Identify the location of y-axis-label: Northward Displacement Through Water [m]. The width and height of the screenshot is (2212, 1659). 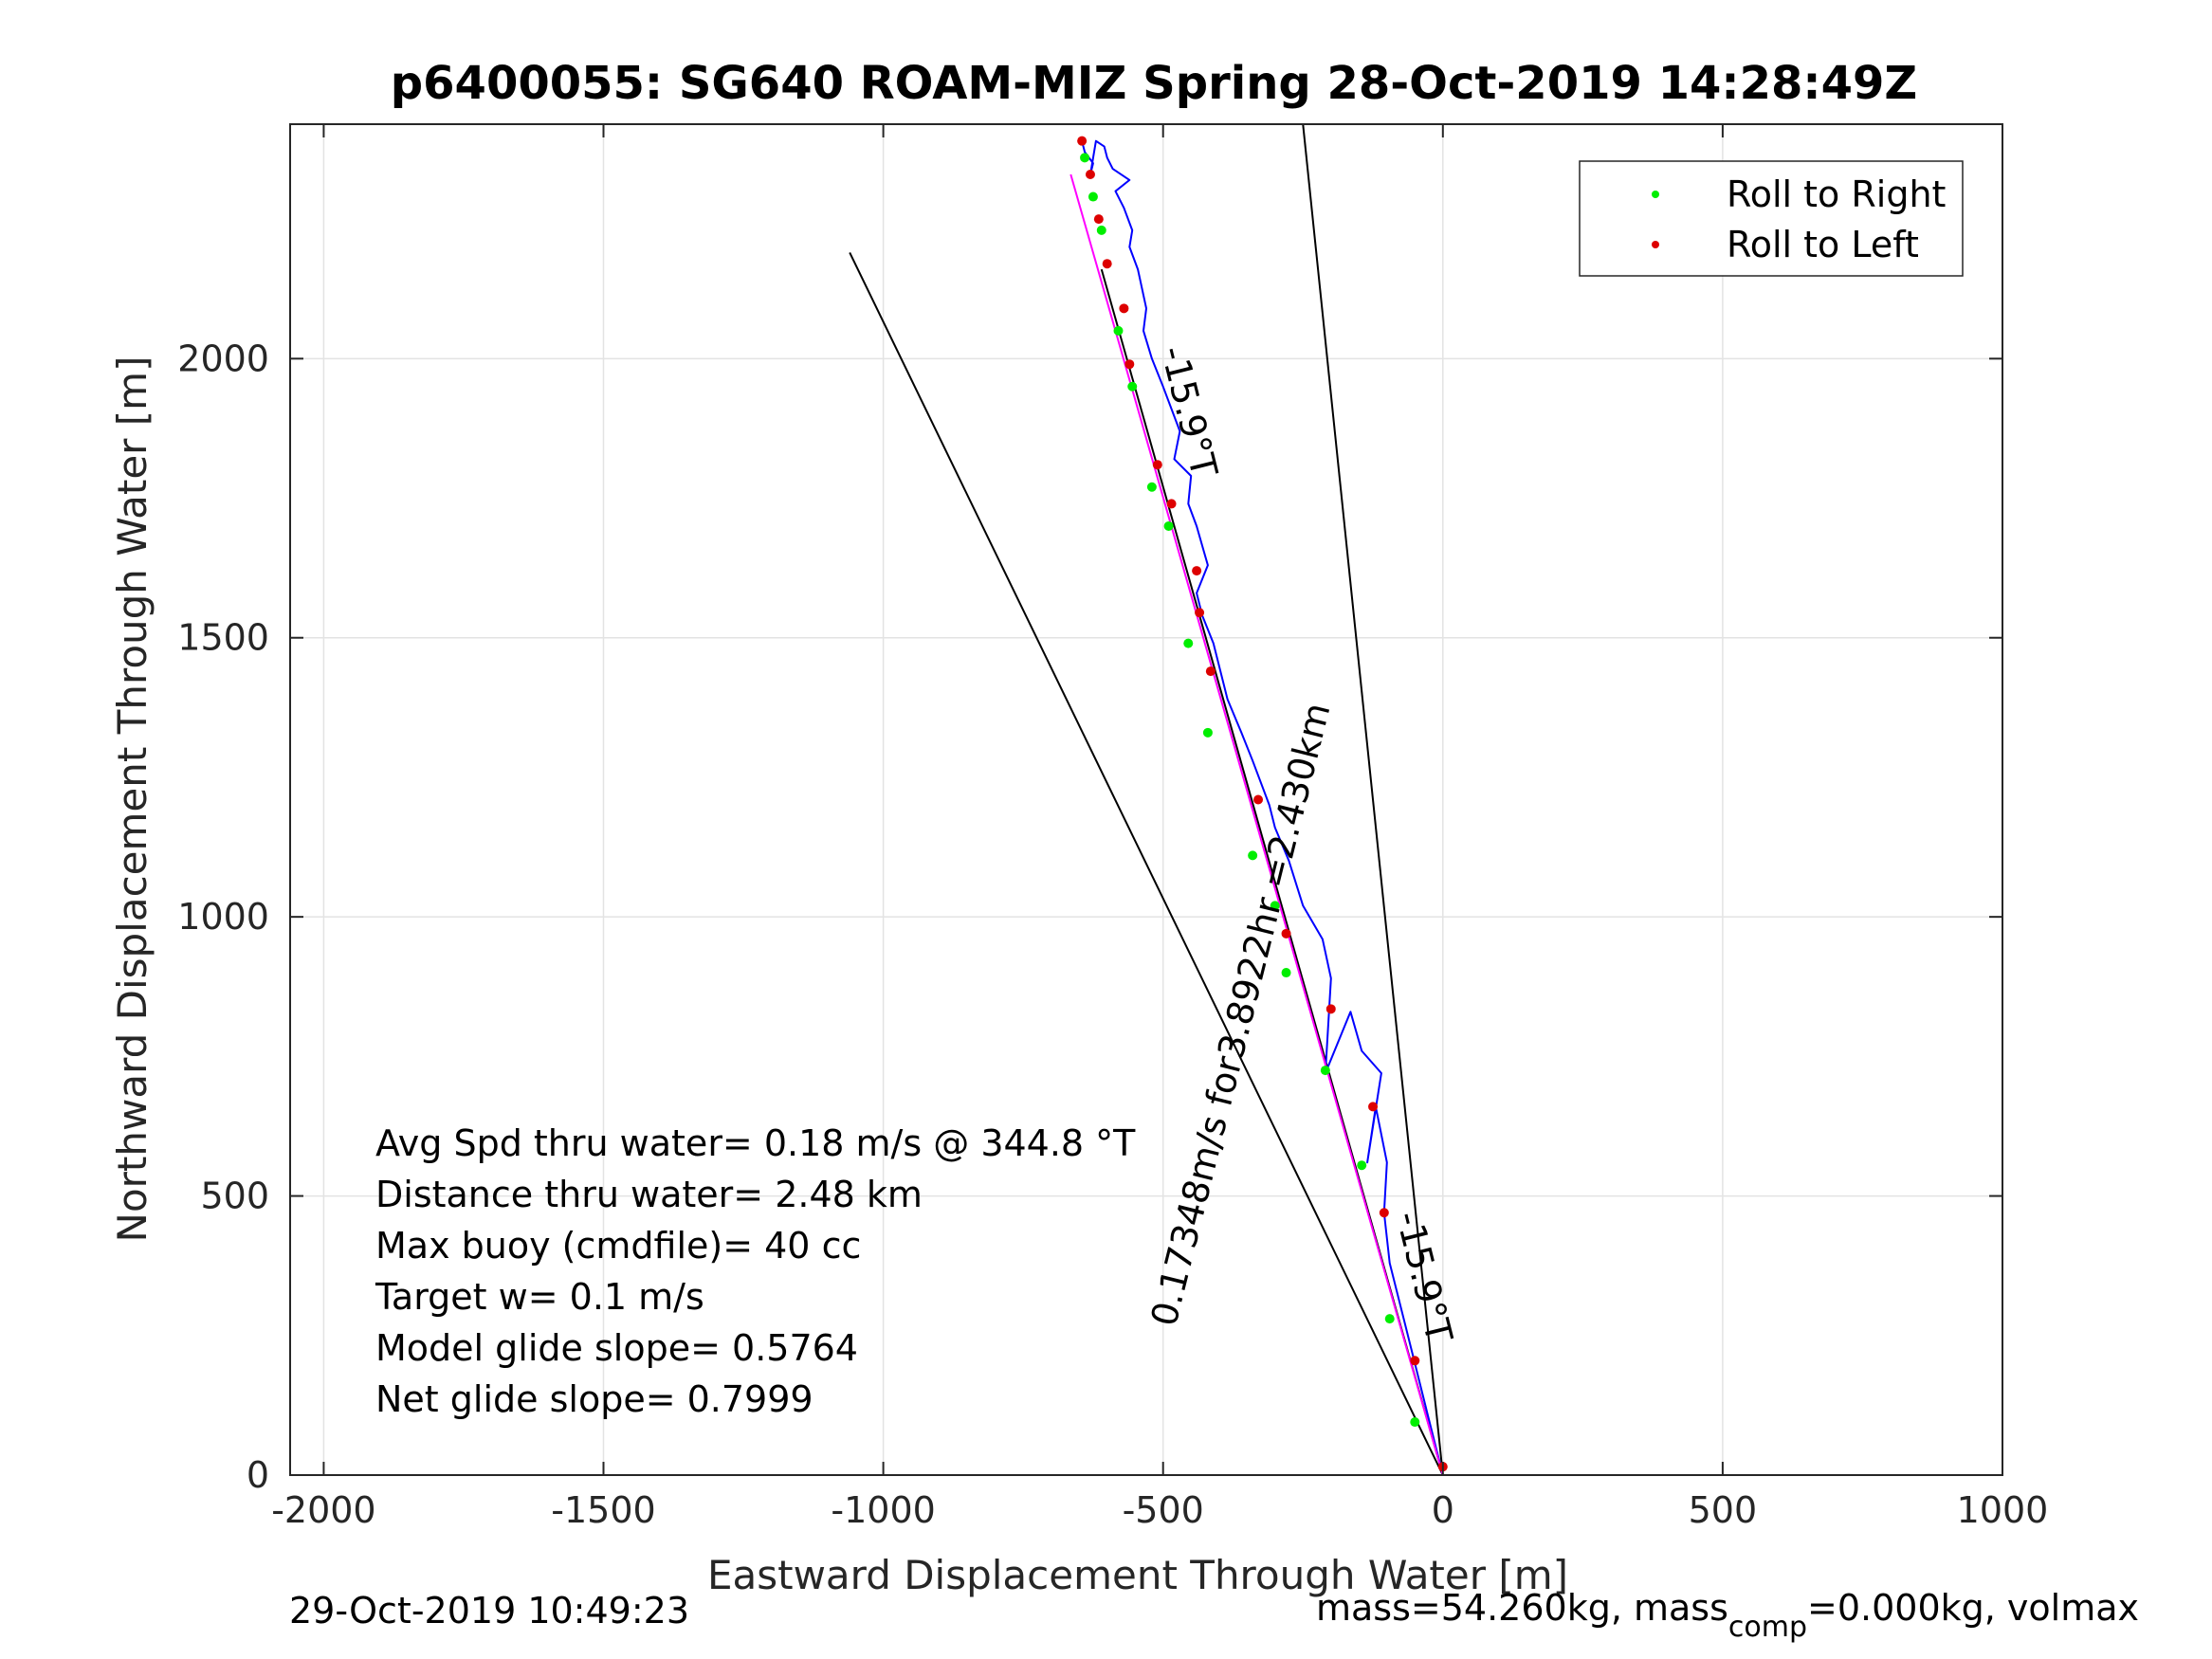
(132, 799).